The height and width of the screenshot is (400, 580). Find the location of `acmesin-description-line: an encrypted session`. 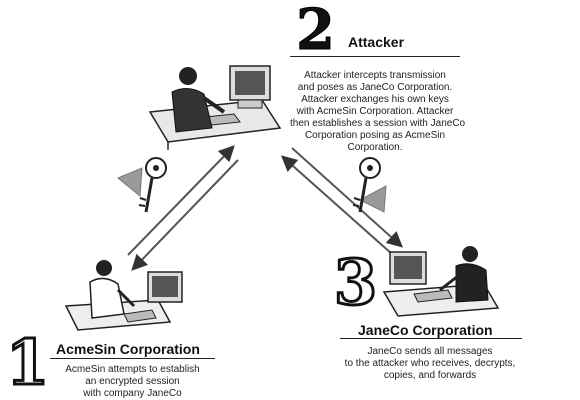

acmesin-description-line: an encrypted session is located at coordinates (132, 381).